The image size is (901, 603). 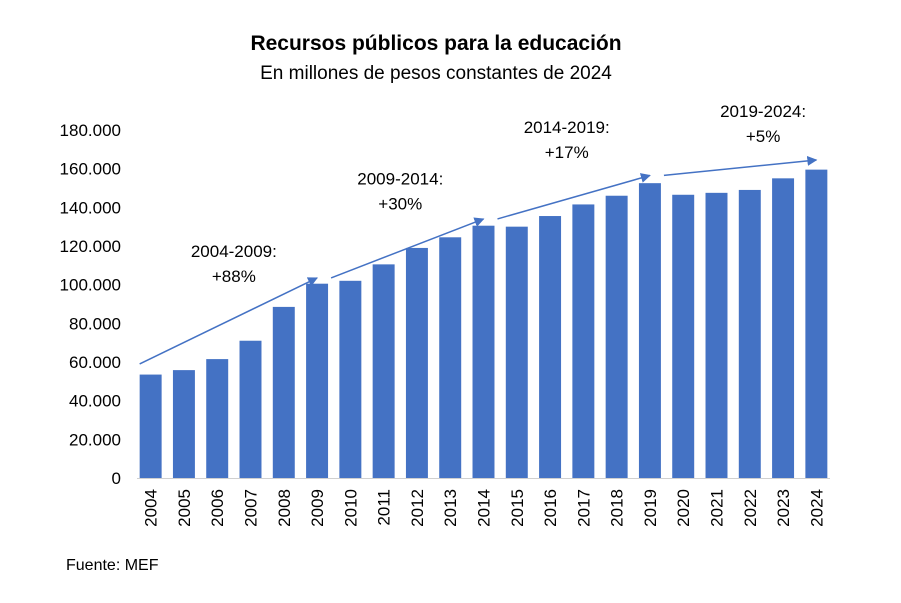 I want to click on annotation-change: +17%, so click(x=567, y=152).